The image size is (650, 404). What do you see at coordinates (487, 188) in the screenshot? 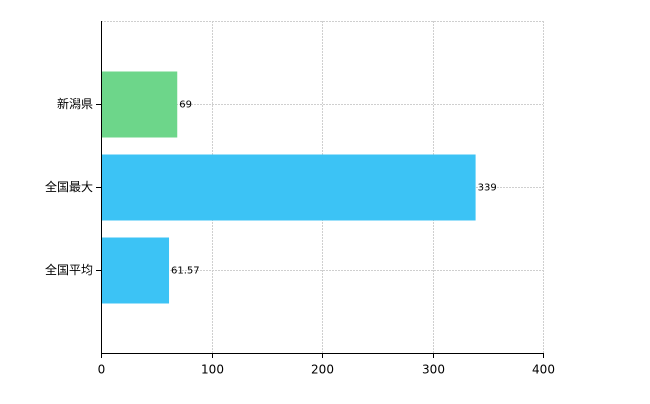
I see `data-label: 339` at bounding box center [487, 188].